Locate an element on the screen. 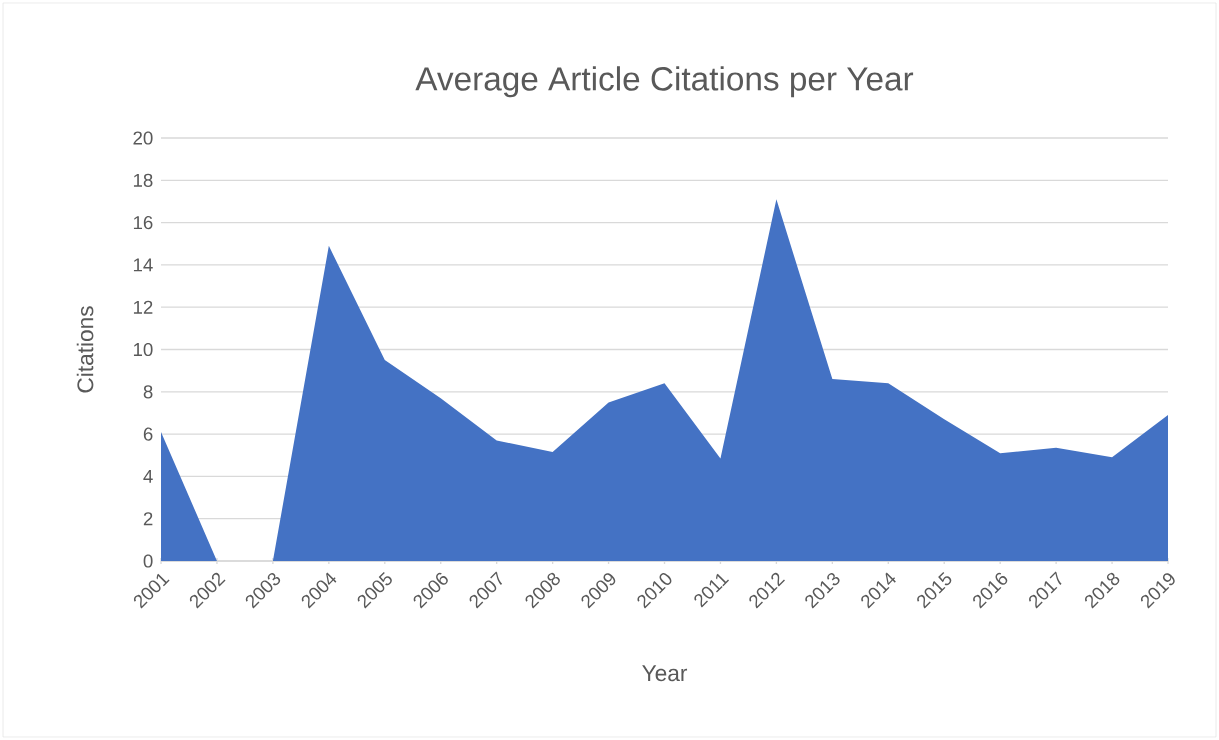 The image size is (1219, 740). y-tick-label: 6 is located at coordinates (148, 434).